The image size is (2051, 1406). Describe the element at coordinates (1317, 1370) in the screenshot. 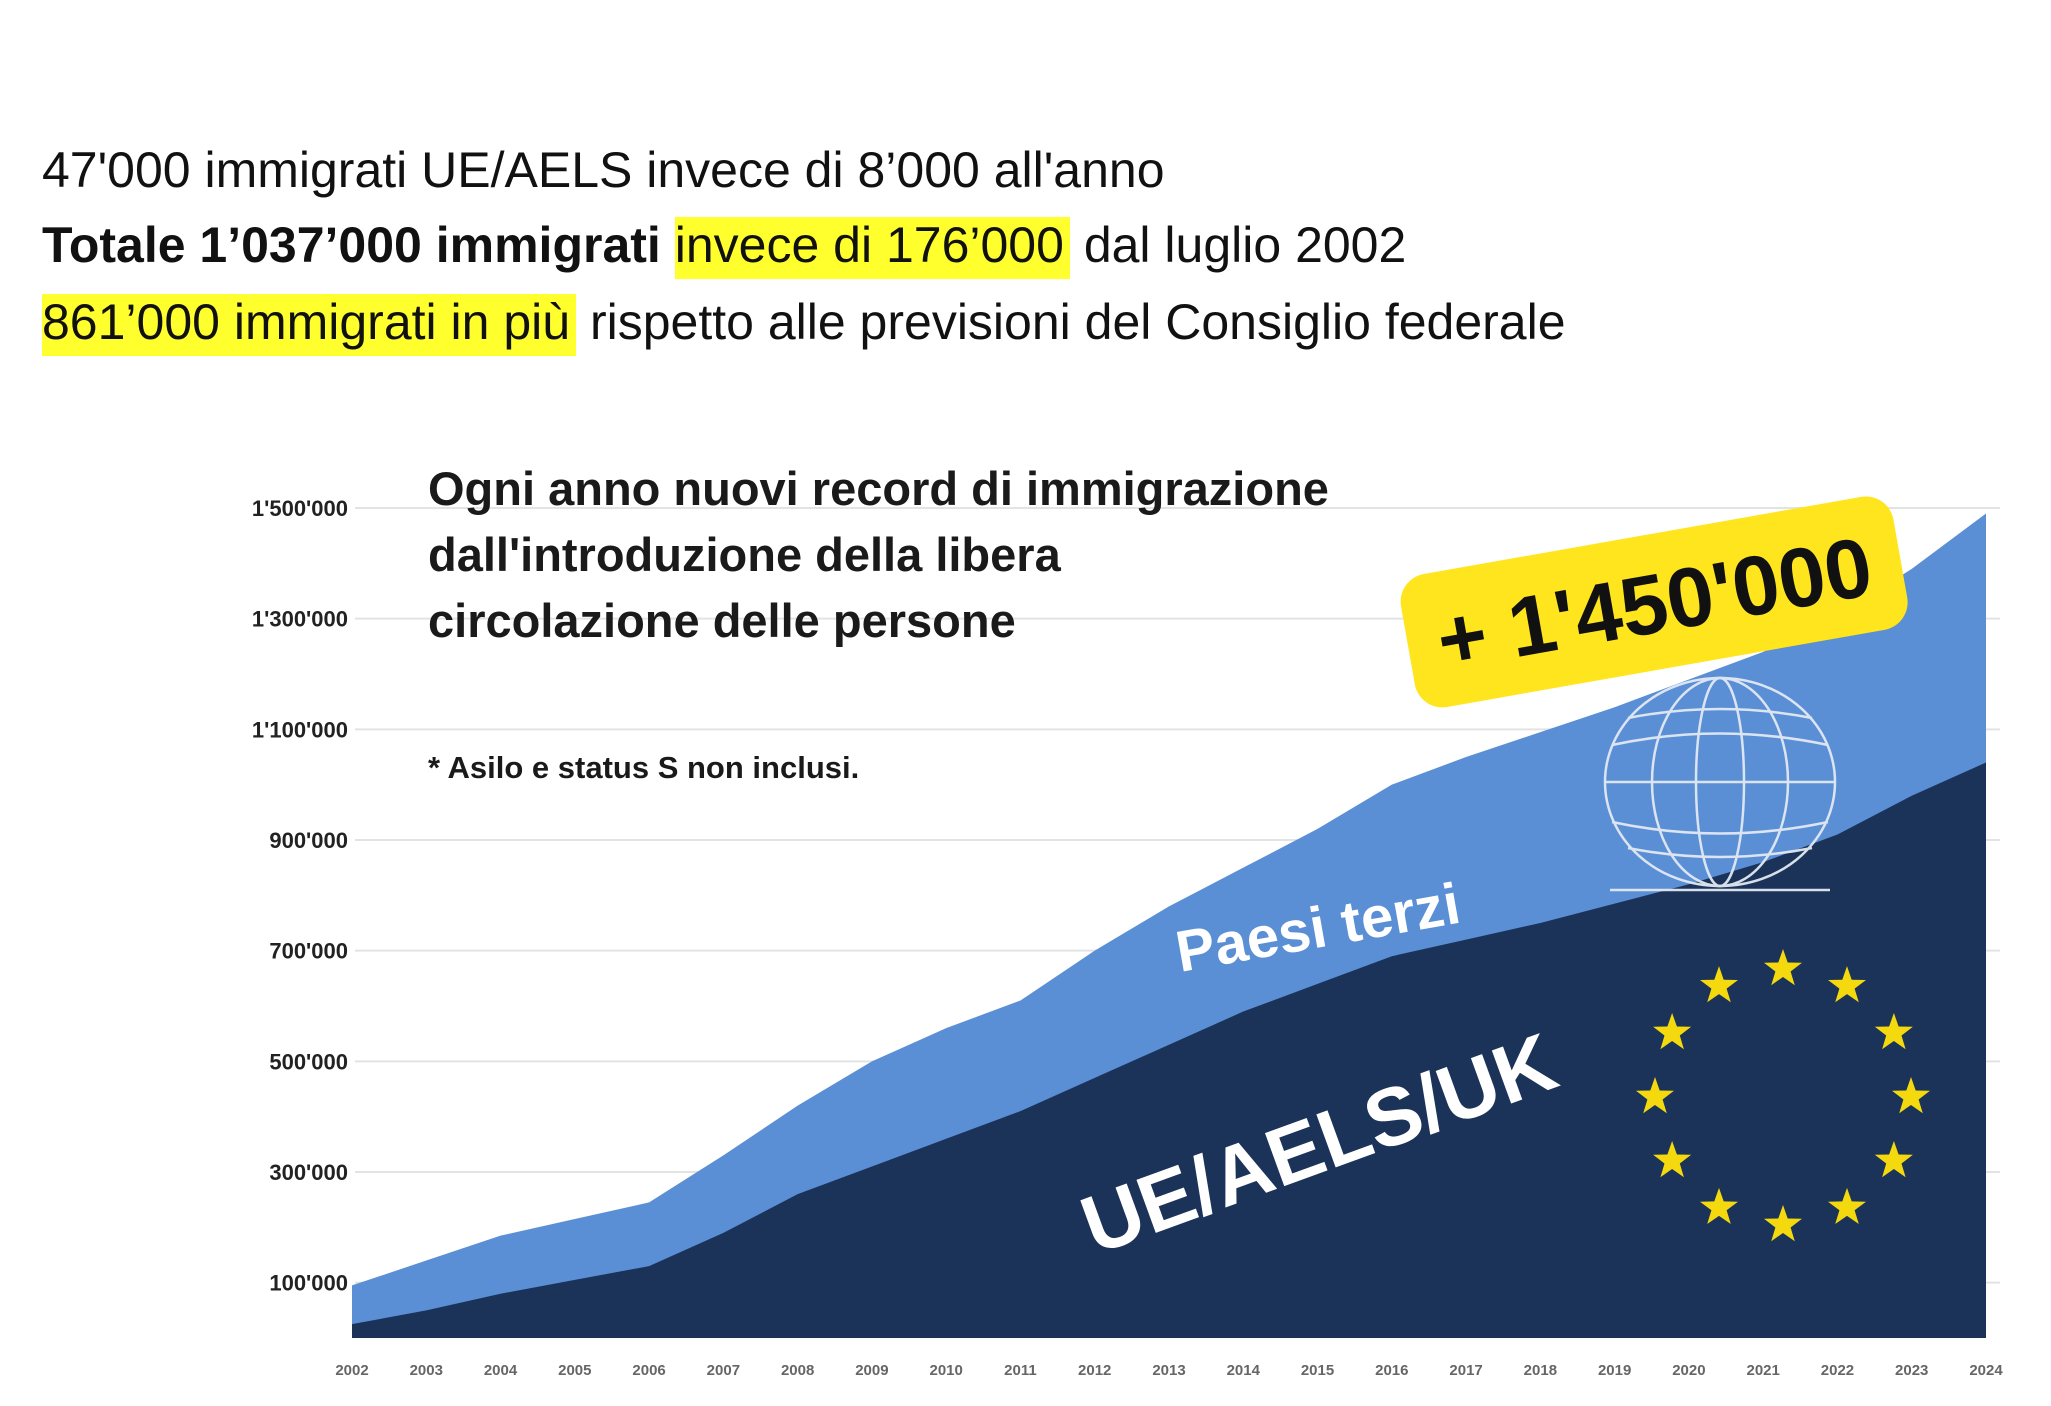

I see `x-tick-label: 2015` at that location.